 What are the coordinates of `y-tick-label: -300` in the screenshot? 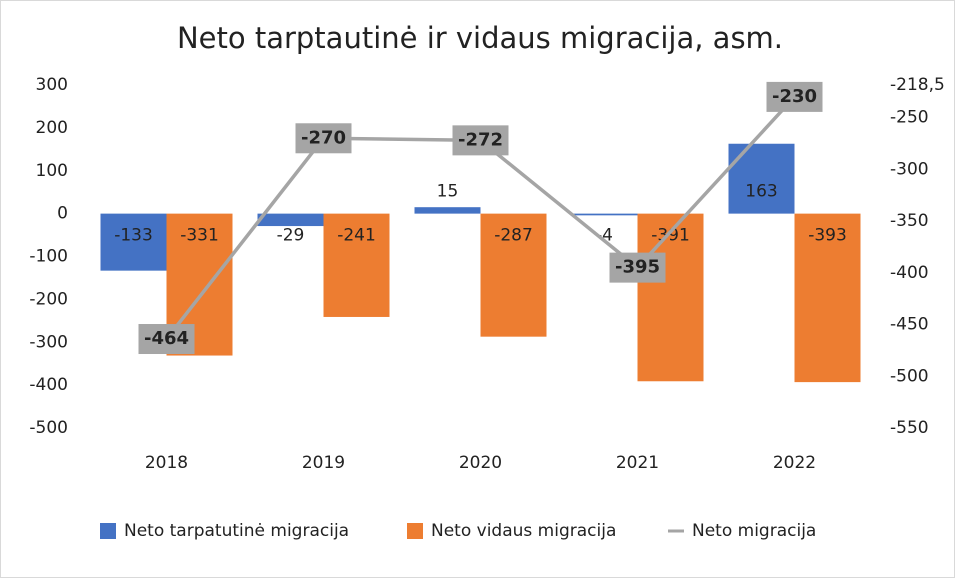 It's located at (48, 342).